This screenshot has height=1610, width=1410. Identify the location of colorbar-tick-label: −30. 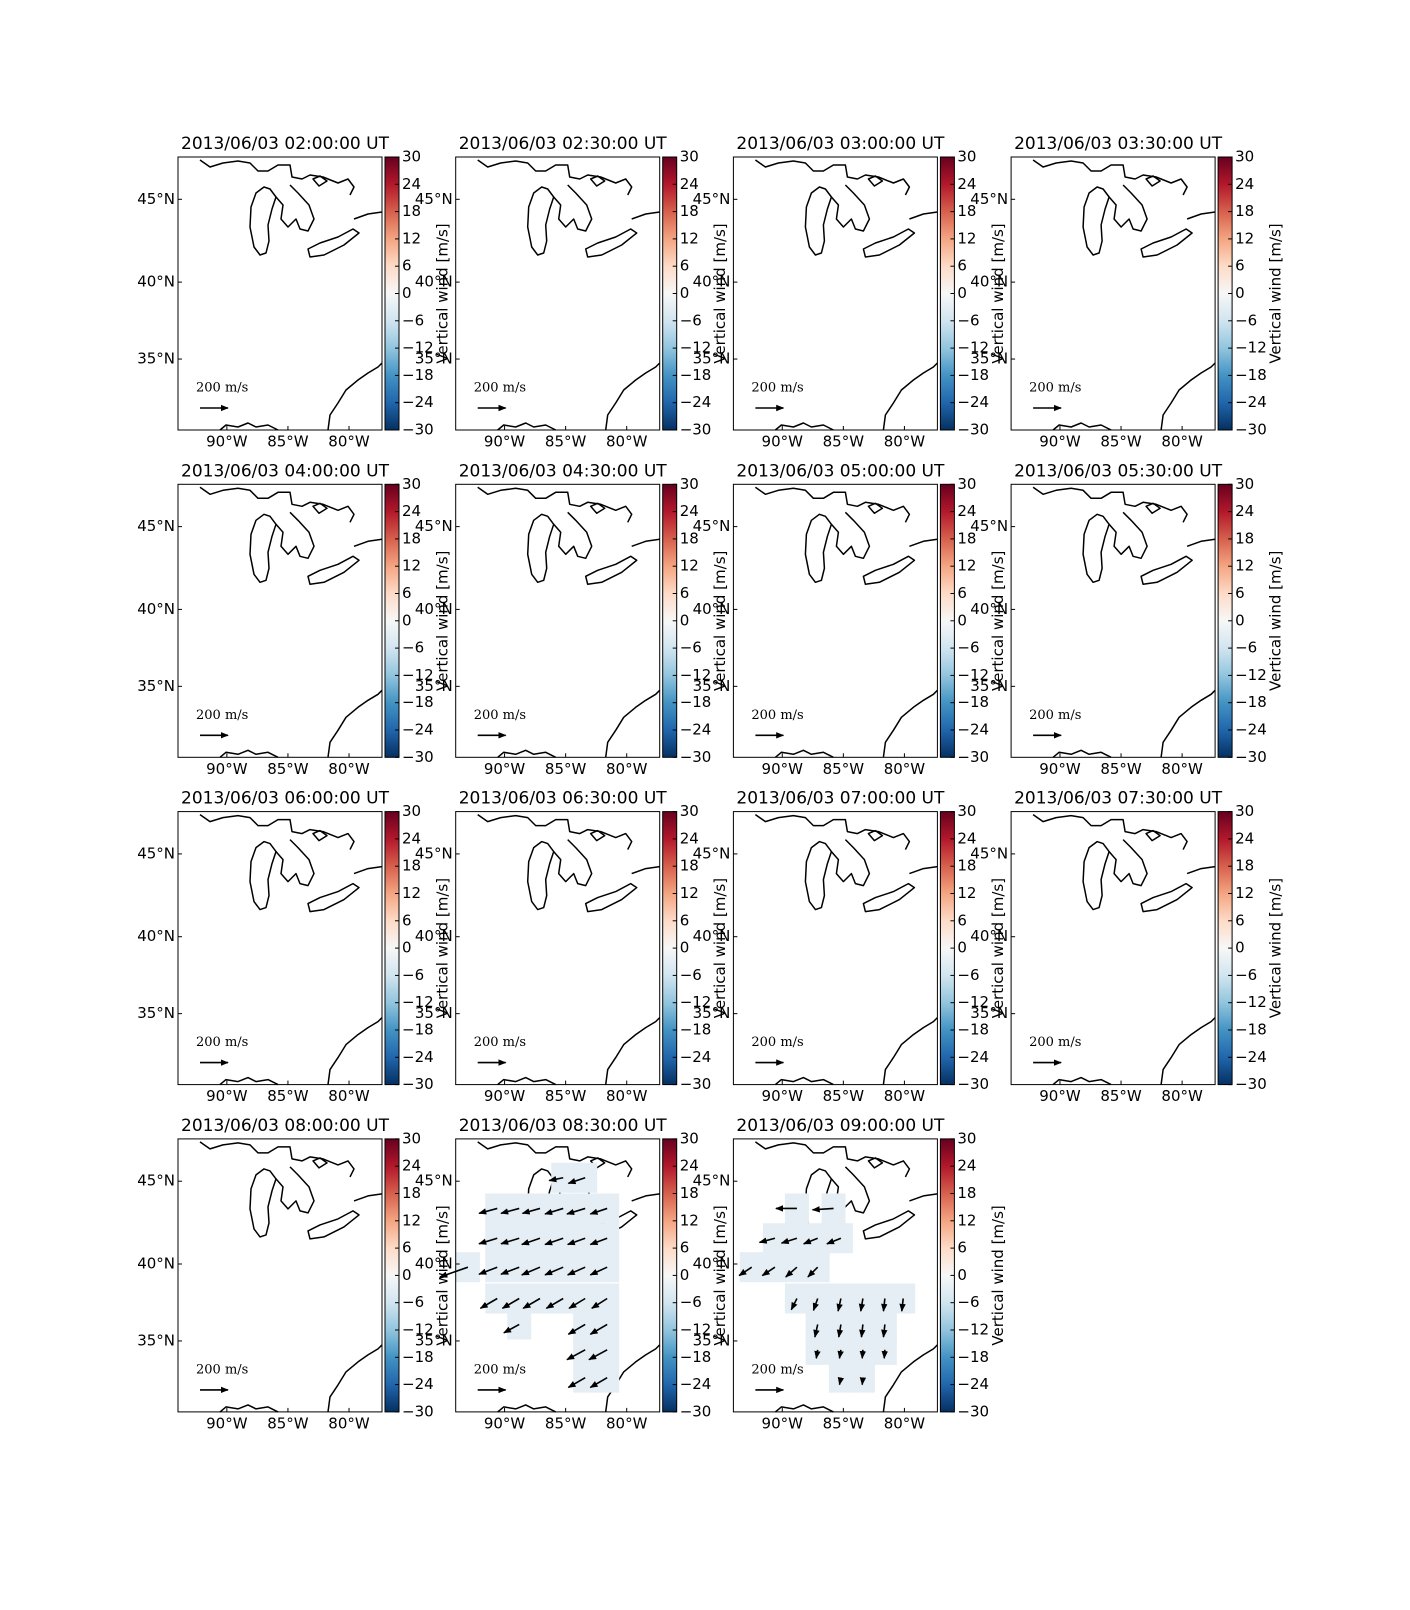
(973, 1411).